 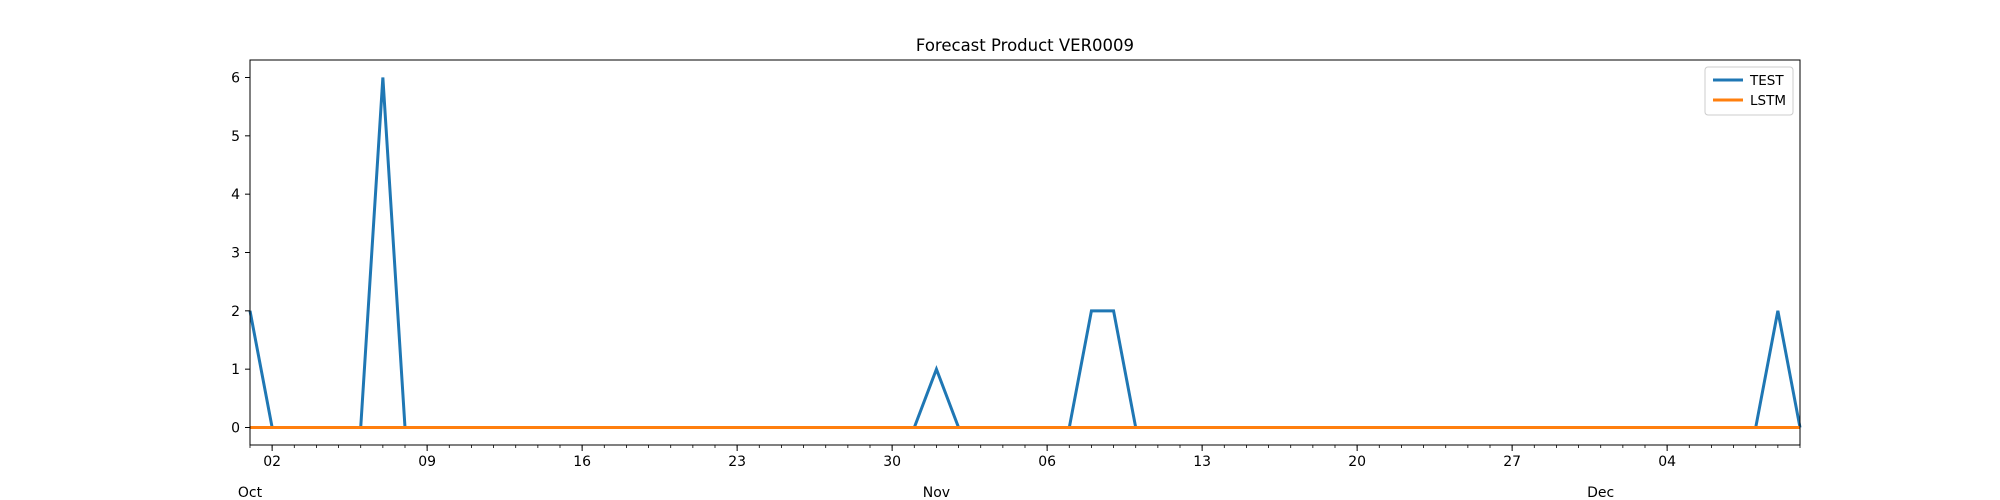 I want to click on y-tick-label: 1, so click(x=235, y=370).